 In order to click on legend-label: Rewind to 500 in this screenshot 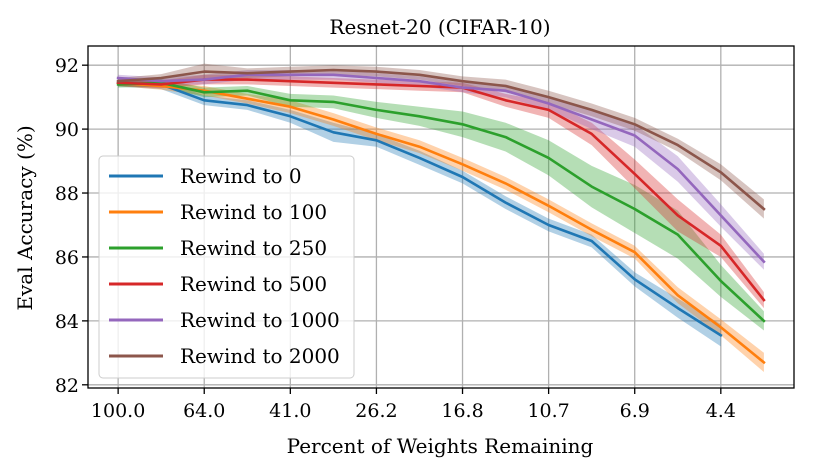, I will do `click(253, 284)`.